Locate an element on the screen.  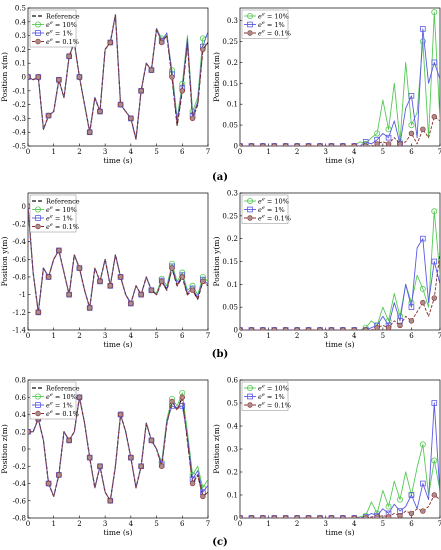
chart-2-series-1-line is located at coordinates (340, 87).